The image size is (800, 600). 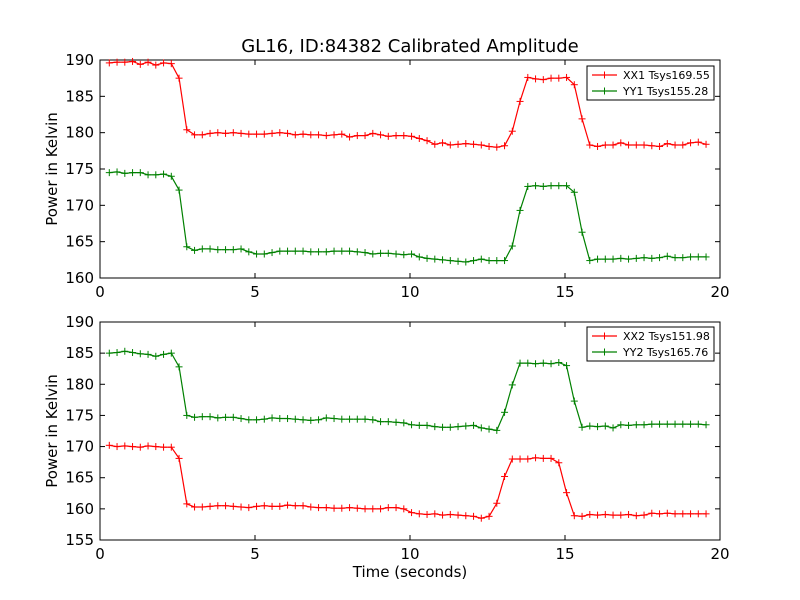 What do you see at coordinates (79, 384) in the screenshot?
I see `y-tick-label: 180` at bounding box center [79, 384].